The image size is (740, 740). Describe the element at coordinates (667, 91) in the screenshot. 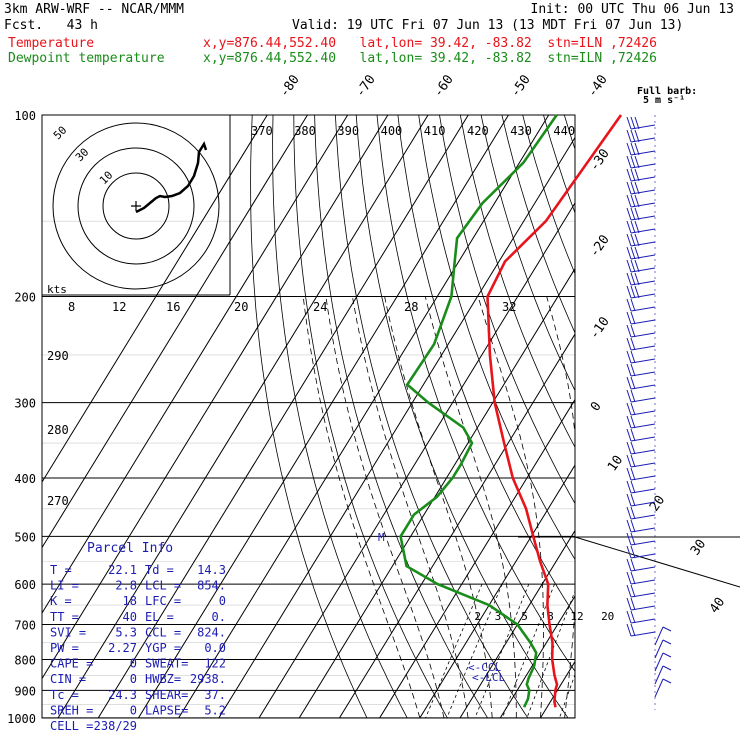

I see `barb-legend-title: Full barb:` at that location.